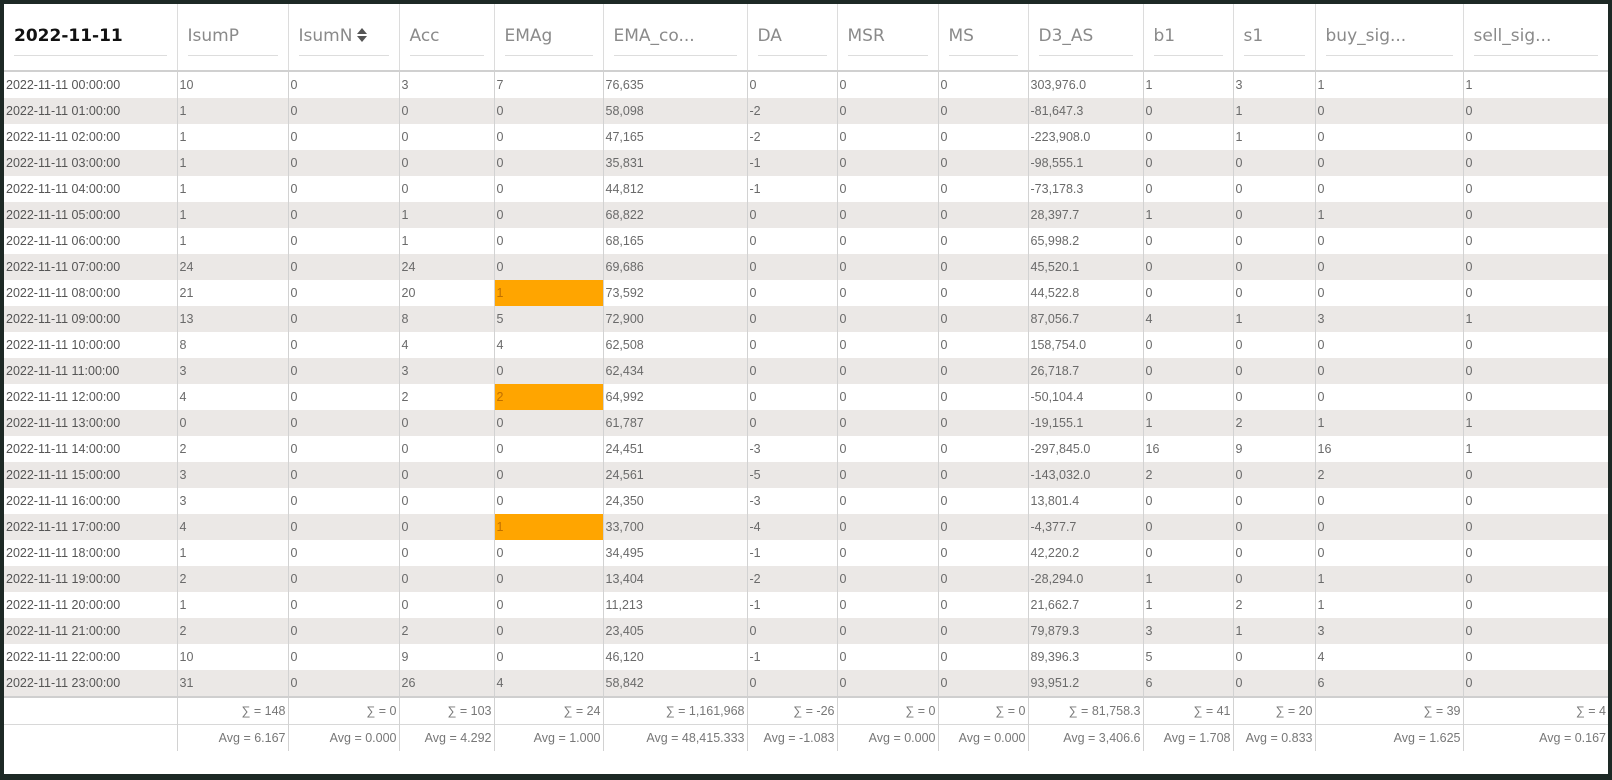 The image size is (1612, 780). What do you see at coordinates (1085, 605) in the screenshot?
I see `value-cell: 21,662.7` at bounding box center [1085, 605].